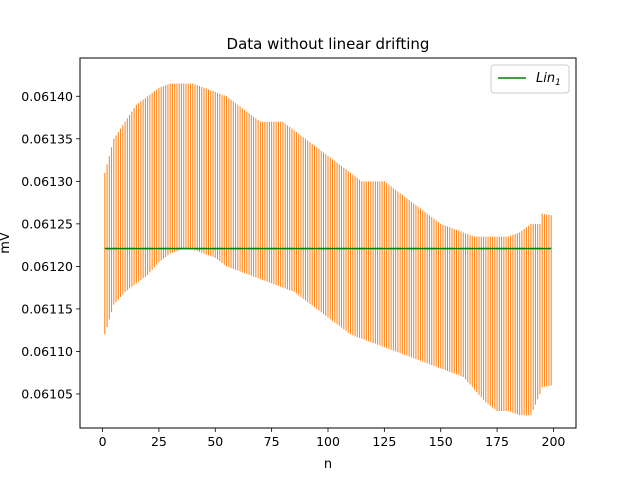 This screenshot has width=640, height=480. I want to click on legend-label-main: Lin, so click(545, 78).